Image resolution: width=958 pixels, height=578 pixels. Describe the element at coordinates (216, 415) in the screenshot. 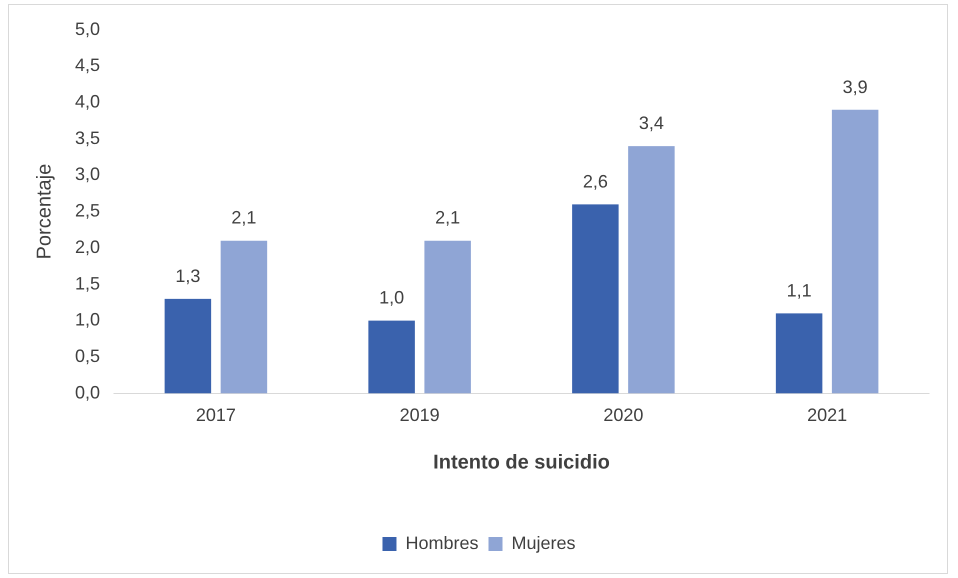

I see `x-tick-label: 2017` at that location.